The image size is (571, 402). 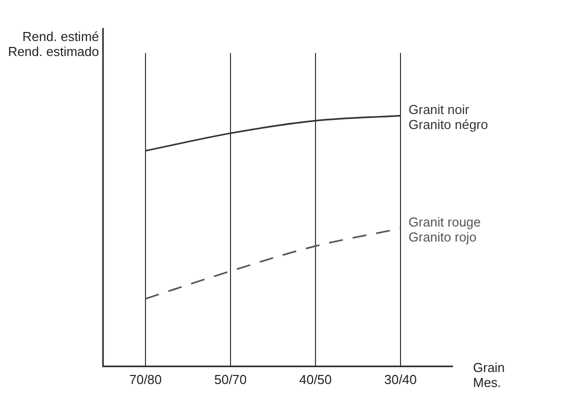 What do you see at coordinates (315, 379) in the screenshot?
I see `x-tick-label: 40/50` at bounding box center [315, 379].